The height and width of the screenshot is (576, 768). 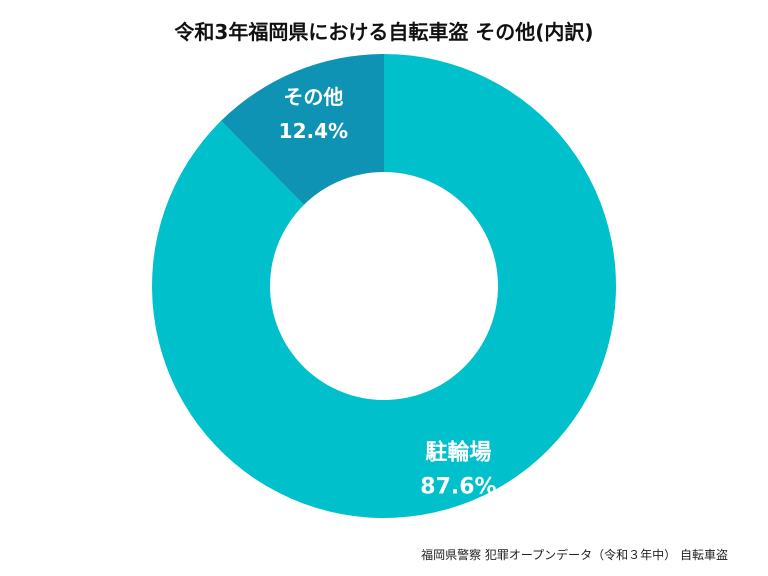 I want to click on slice-label-value-0: 12.4%, so click(x=313, y=131).